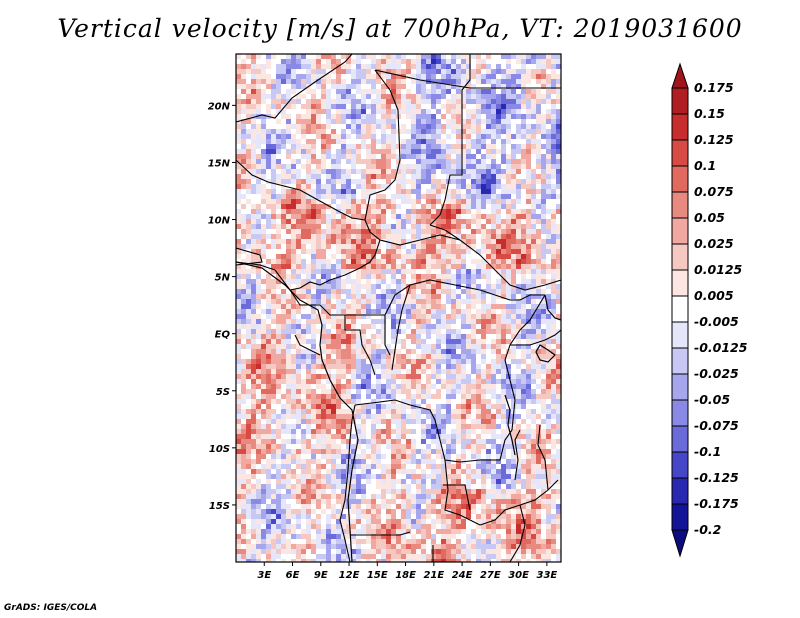 The width and height of the screenshot is (800, 618). What do you see at coordinates (709, 113) in the screenshot?
I see `colorbar-label: 0.15` at bounding box center [709, 113].